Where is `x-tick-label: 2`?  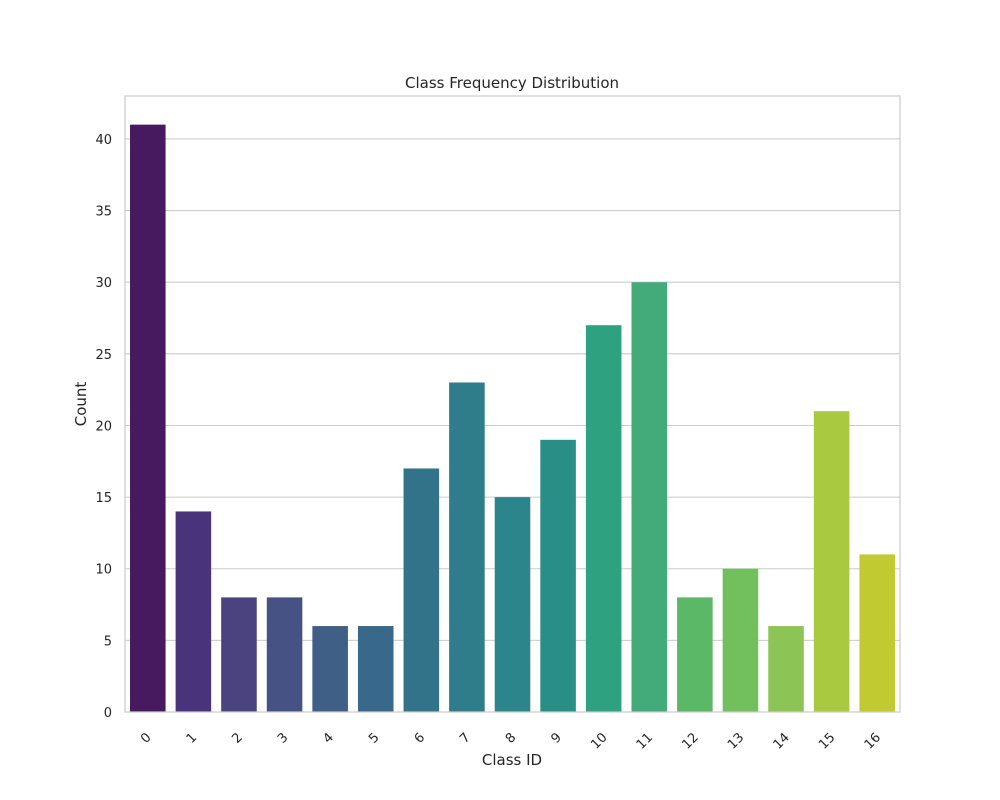
x-tick-label: 2 is located at coordinates (237, 738).